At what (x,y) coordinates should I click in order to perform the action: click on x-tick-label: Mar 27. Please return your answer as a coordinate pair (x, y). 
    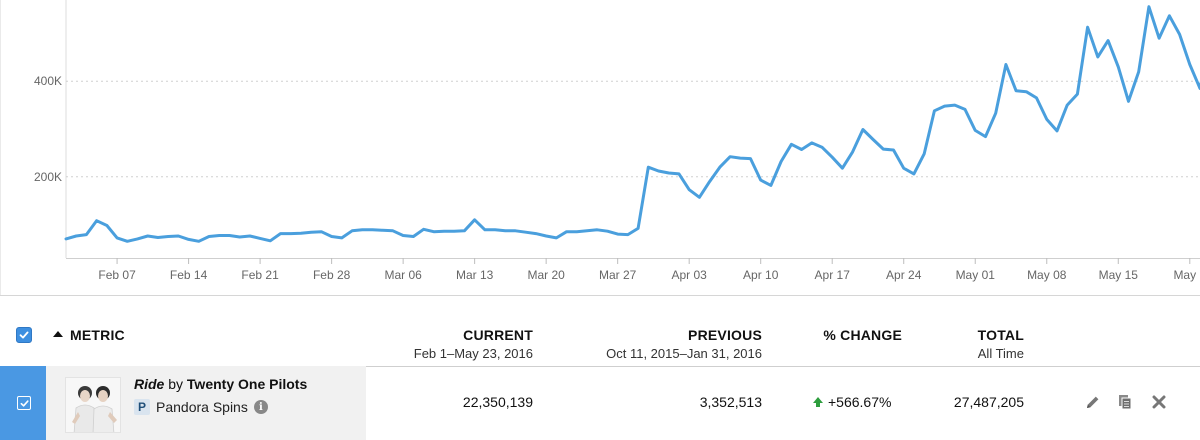
    Looking at the image, I should click on (618, 275).